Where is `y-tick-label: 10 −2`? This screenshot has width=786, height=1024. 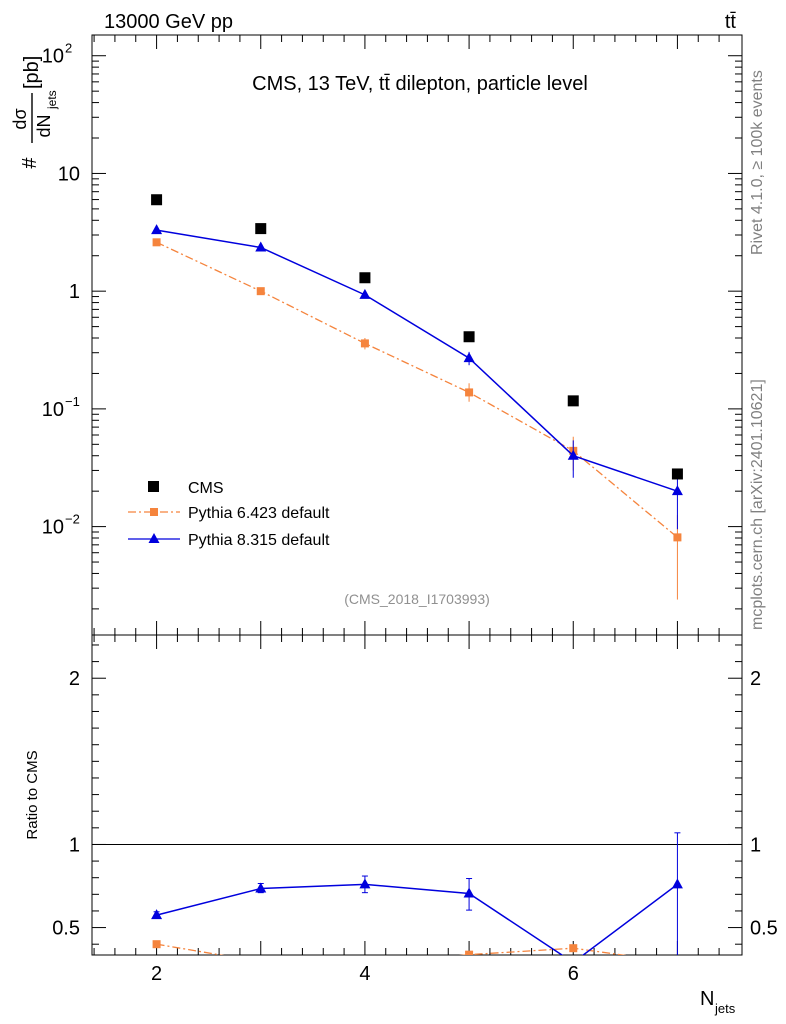 y-tick-label: 10 −2 is located at coordinates (61, 525).